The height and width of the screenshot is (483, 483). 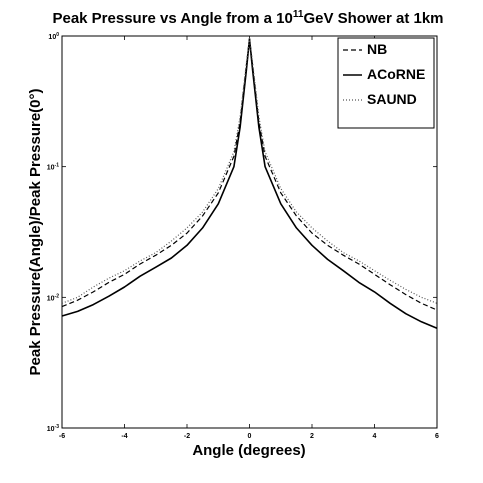 I want to click on y-tick-label: 10⁻¹, so click(x=53, y=167).